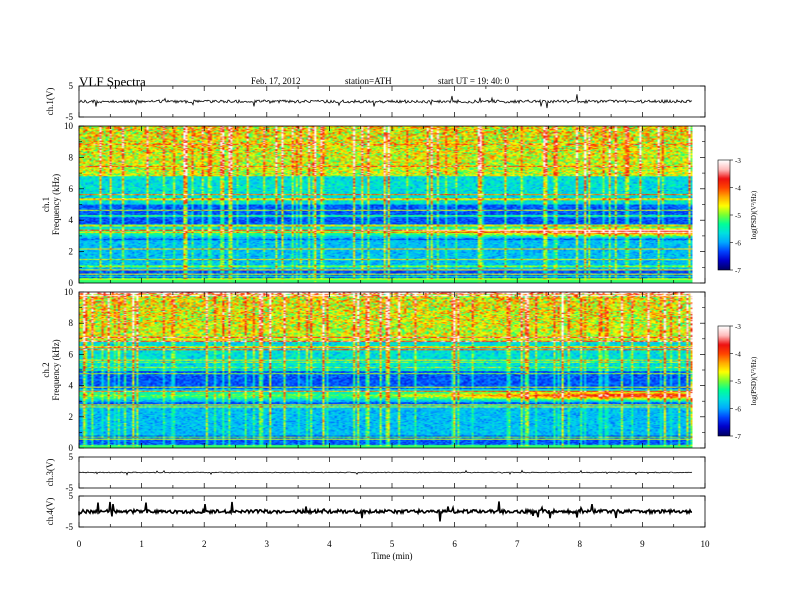 This screenshot has height=612, width=792. Describe the element at coordinates (46, 369) in the screenshot. I see `ch2-spectrogram-ylabel-channel: ch.2` at that location.